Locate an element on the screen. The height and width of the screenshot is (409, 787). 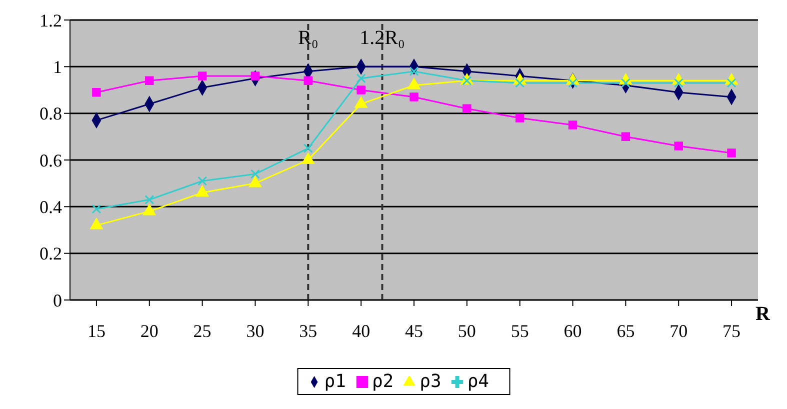
x-tick-label: 60 is located at coordinates (573, 330).